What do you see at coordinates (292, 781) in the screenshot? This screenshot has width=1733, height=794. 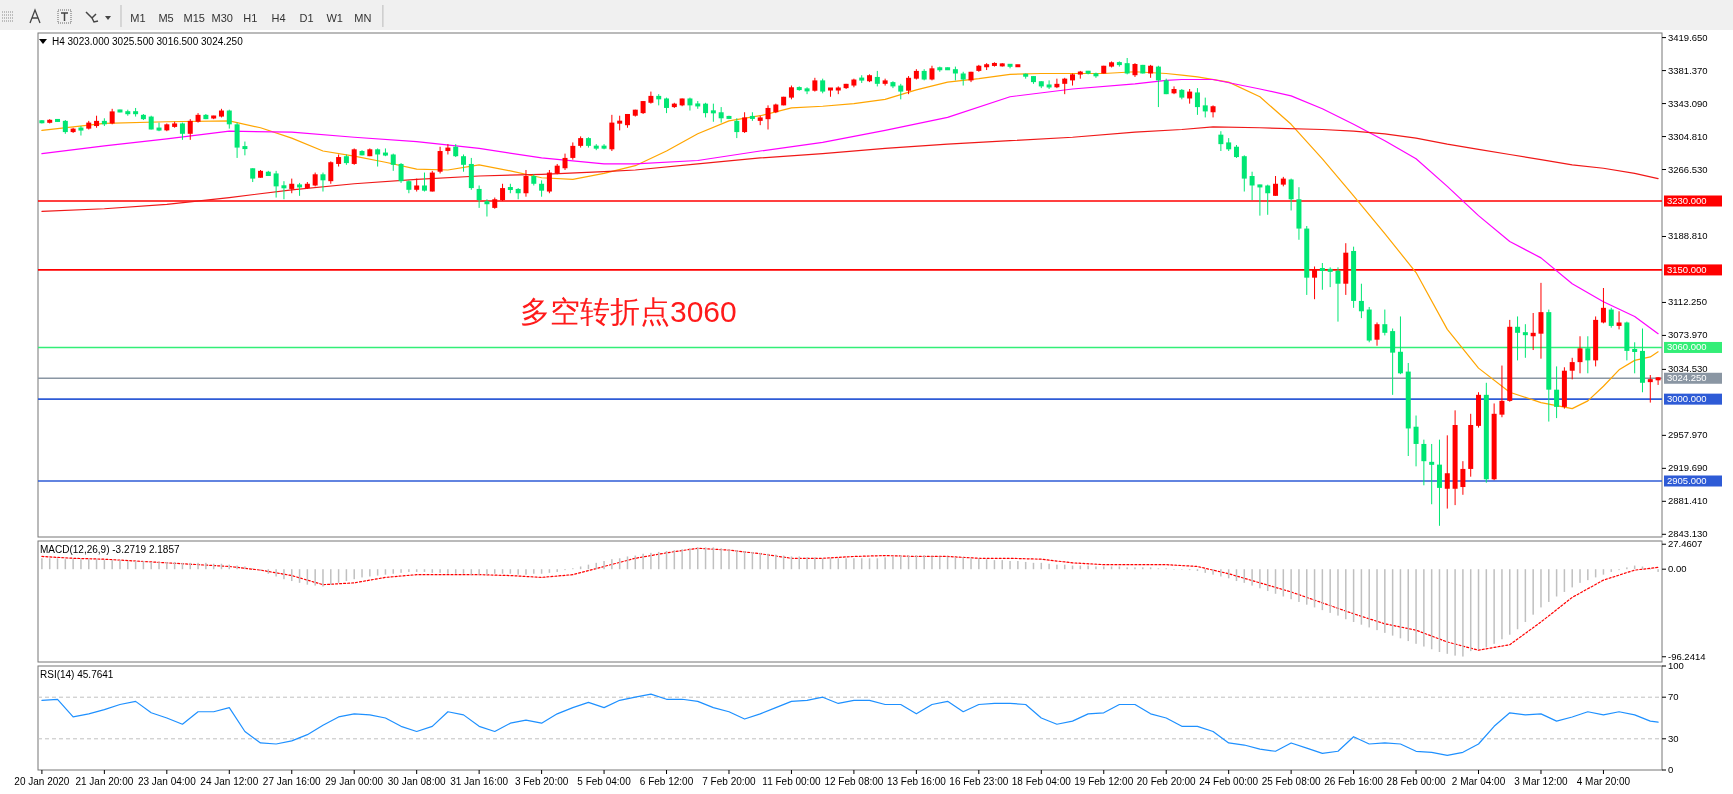 I see `x-tick-label: 27 Jan 16:00` at bounding box center [292, 781].